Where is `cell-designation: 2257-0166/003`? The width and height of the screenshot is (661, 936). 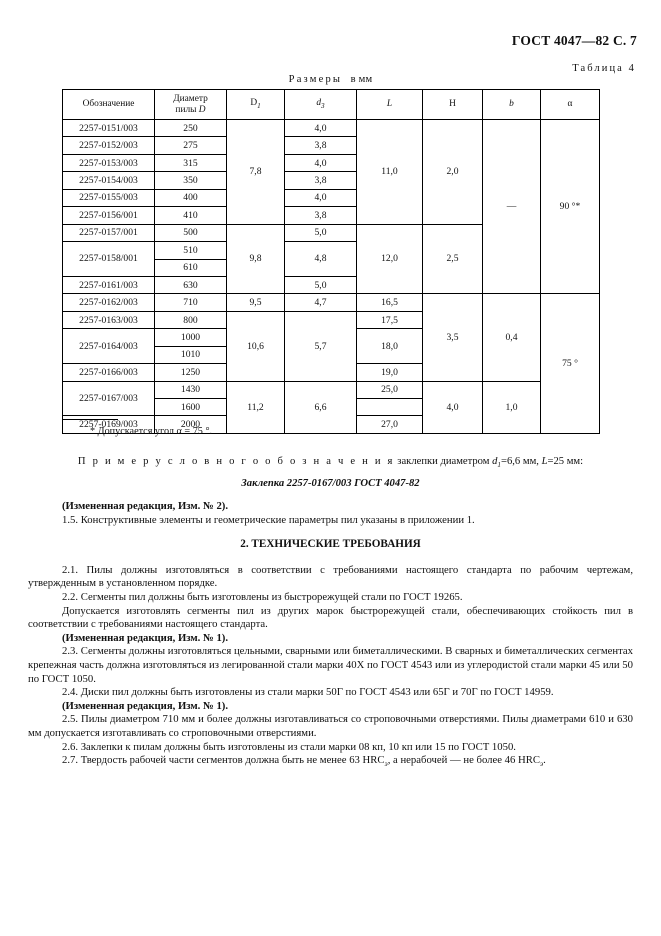 cell-designation: 2257-0166/003 is located at coordinates (108, 372).